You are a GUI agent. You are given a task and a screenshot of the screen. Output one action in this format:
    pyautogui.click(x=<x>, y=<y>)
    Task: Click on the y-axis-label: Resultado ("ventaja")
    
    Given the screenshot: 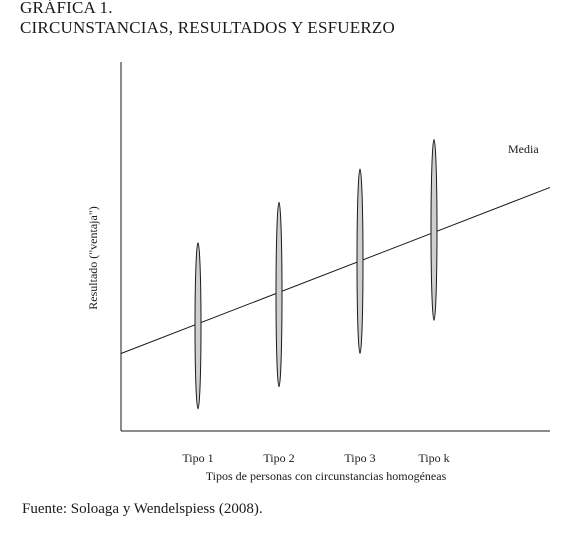 What is the action you would take?
    pyautogui.click(x=93, y=257)
    